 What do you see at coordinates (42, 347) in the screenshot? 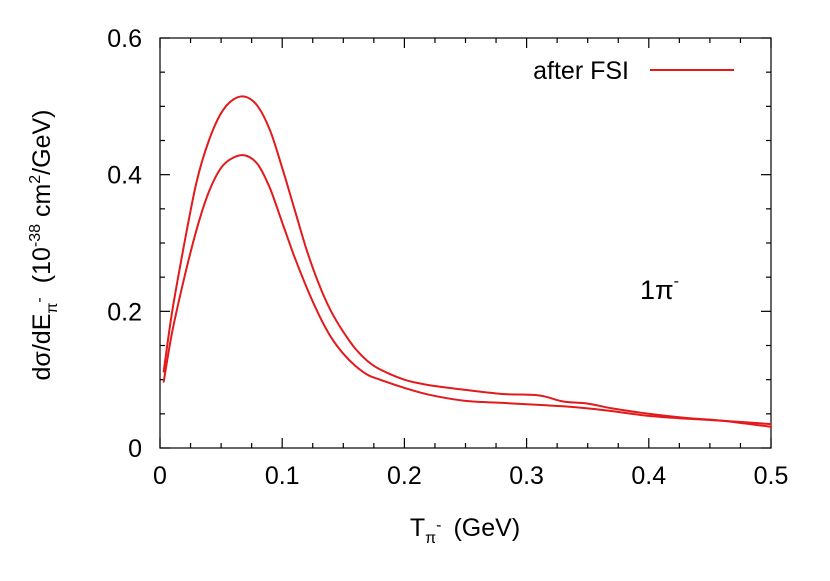
I see `y-axis-label-main: dσ/dE` at bounding box center [42, 347].